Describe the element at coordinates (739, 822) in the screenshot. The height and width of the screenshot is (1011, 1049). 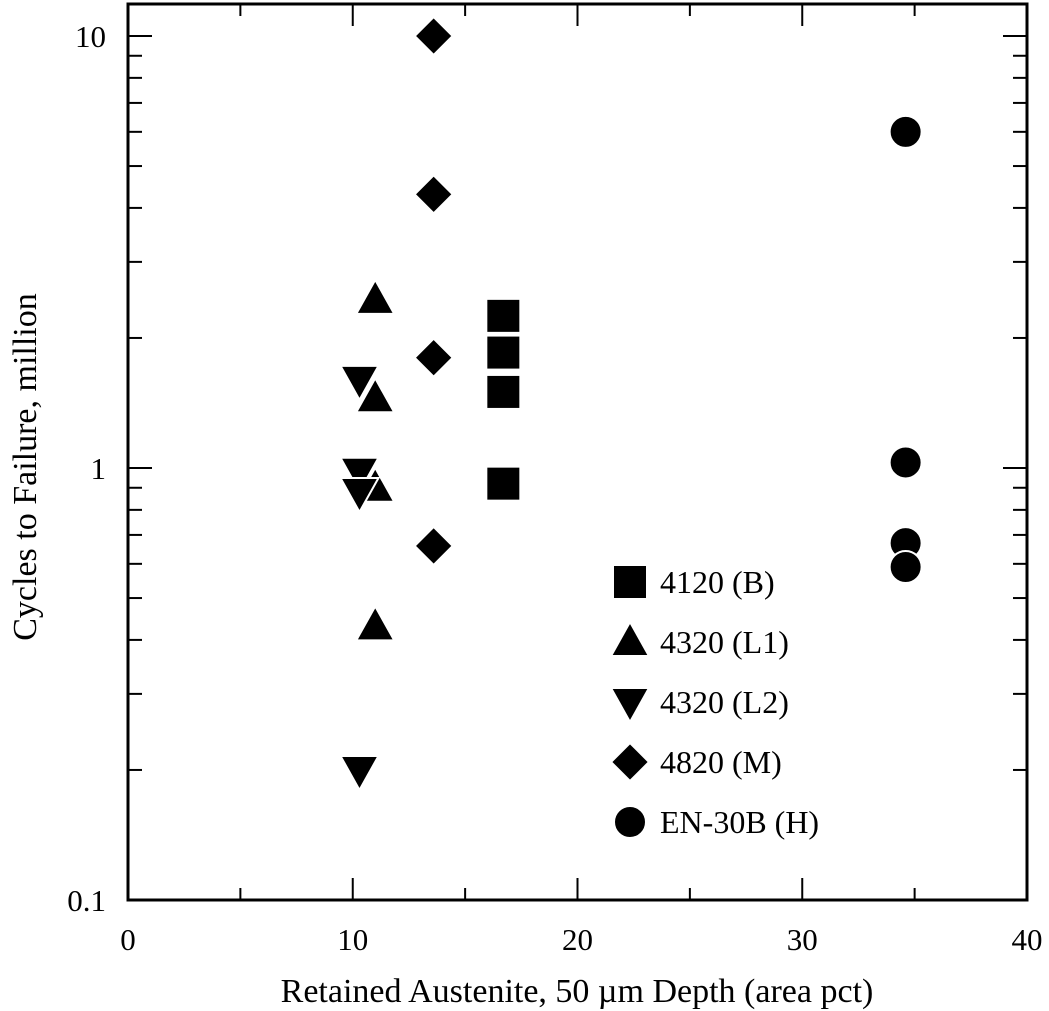
I see `legend-label: EN-30B (H)` at that location.